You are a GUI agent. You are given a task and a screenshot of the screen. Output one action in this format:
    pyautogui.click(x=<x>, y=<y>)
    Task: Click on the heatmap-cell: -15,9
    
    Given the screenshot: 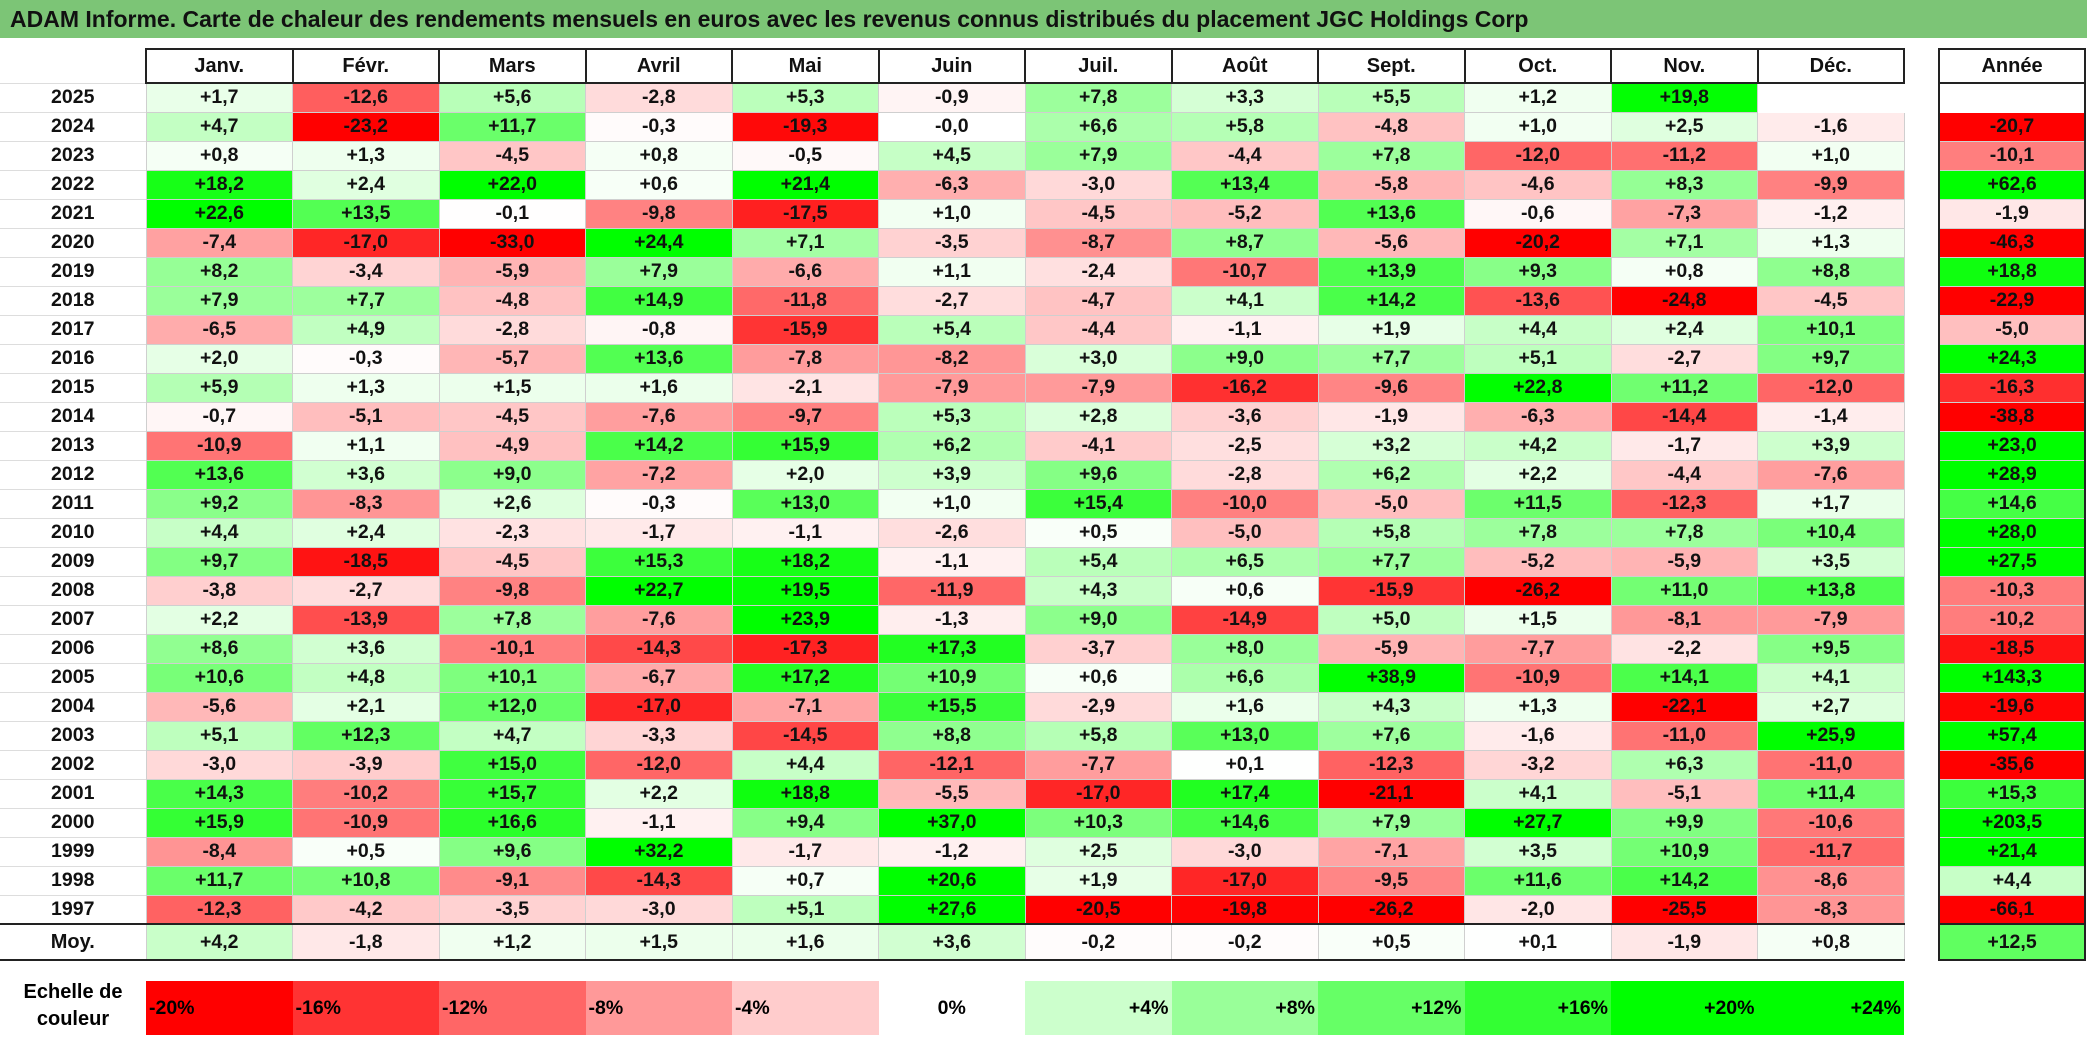 What is the action you would take?
    pyautogui.click(x=805, y=329)
    